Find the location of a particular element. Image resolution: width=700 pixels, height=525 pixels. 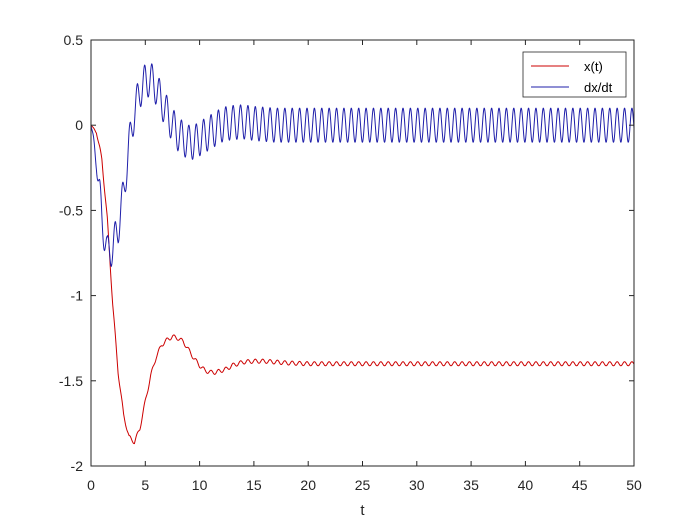

x-tick-label: 35 is located at coordinates (471, 485).